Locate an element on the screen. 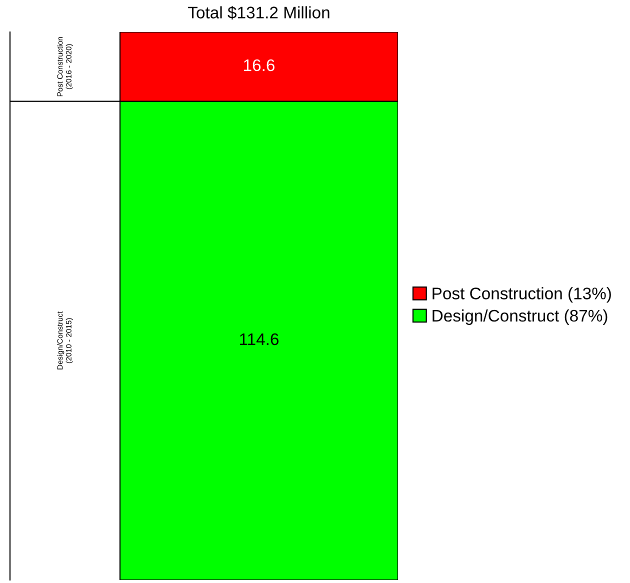 Image resolution: width=630 pixels, height=583 pixels. chart-title: Total $131.2 Million is located at coordinates (259, 13).